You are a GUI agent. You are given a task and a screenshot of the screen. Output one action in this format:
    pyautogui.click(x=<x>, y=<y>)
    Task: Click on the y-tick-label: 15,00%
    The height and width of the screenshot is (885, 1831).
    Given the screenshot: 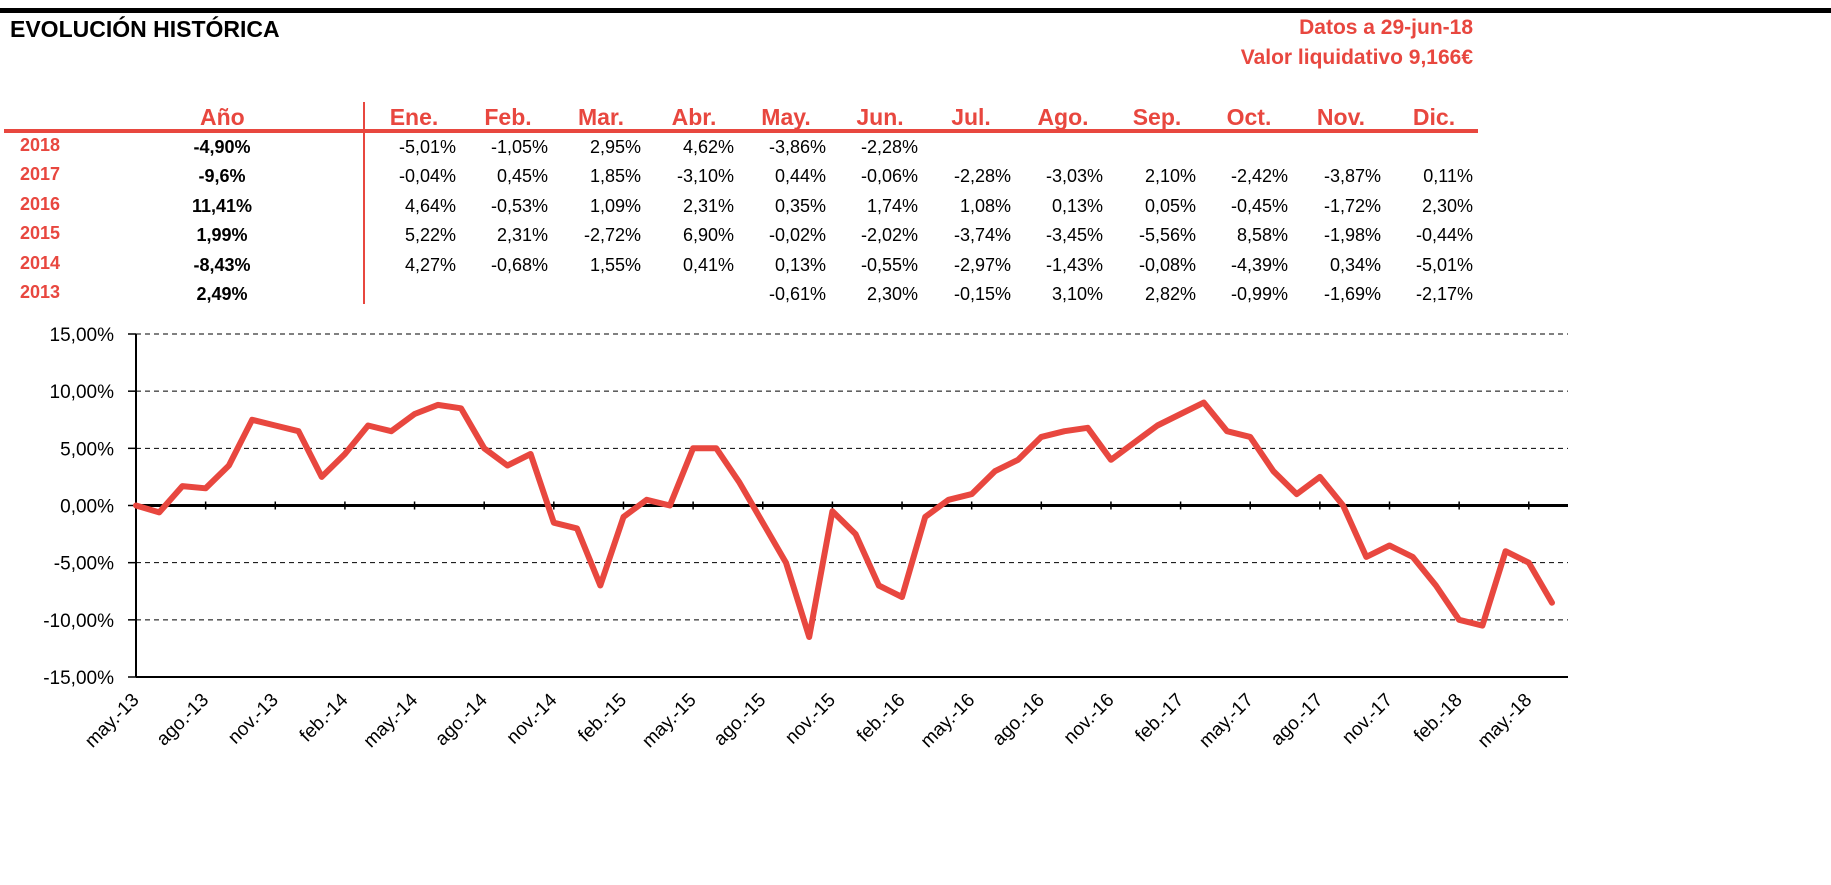 What is the action you would take?
    pyautogui.click(x=82, y=335)
    